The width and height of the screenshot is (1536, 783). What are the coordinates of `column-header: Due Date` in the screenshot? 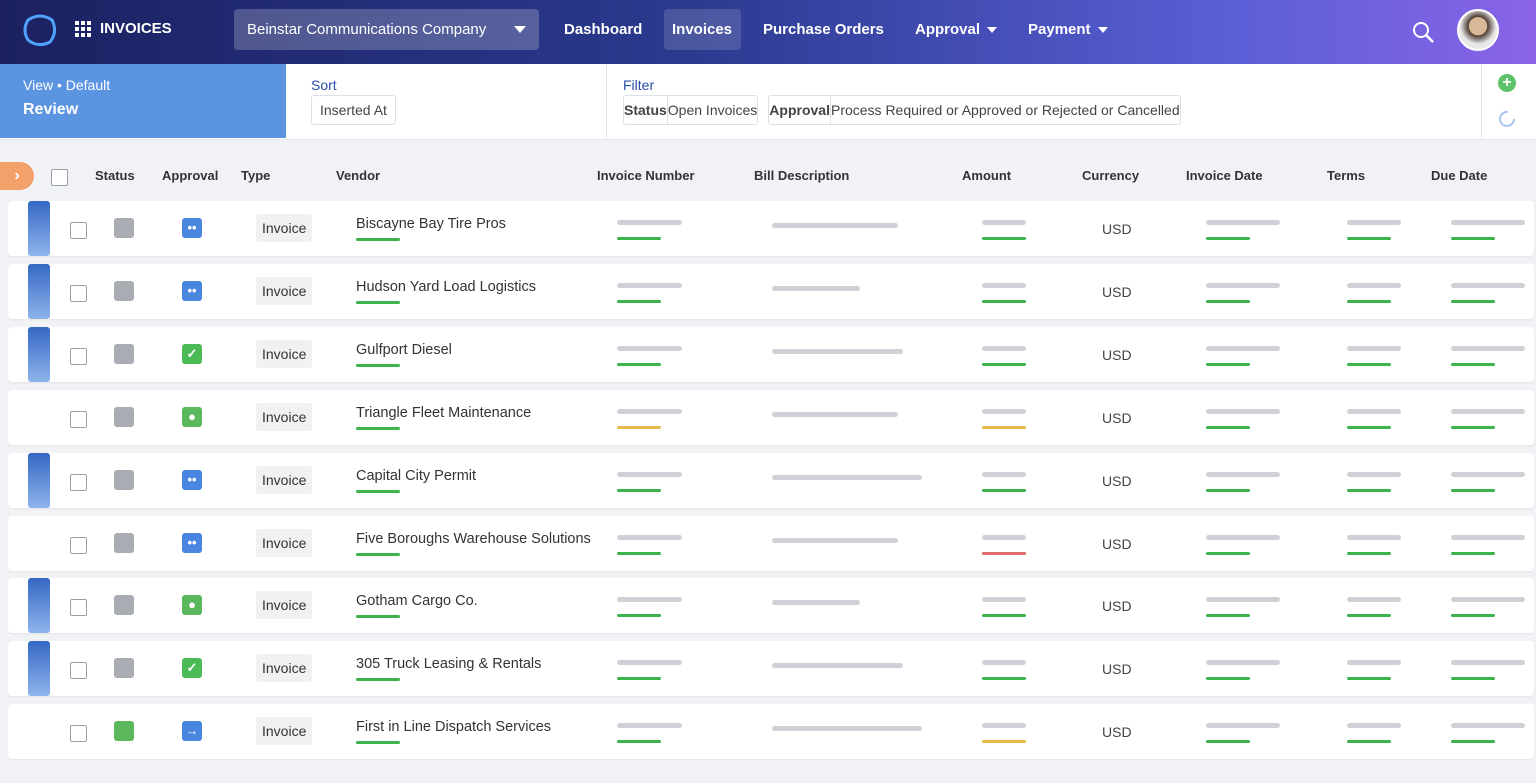 It's located at (1459, 175).